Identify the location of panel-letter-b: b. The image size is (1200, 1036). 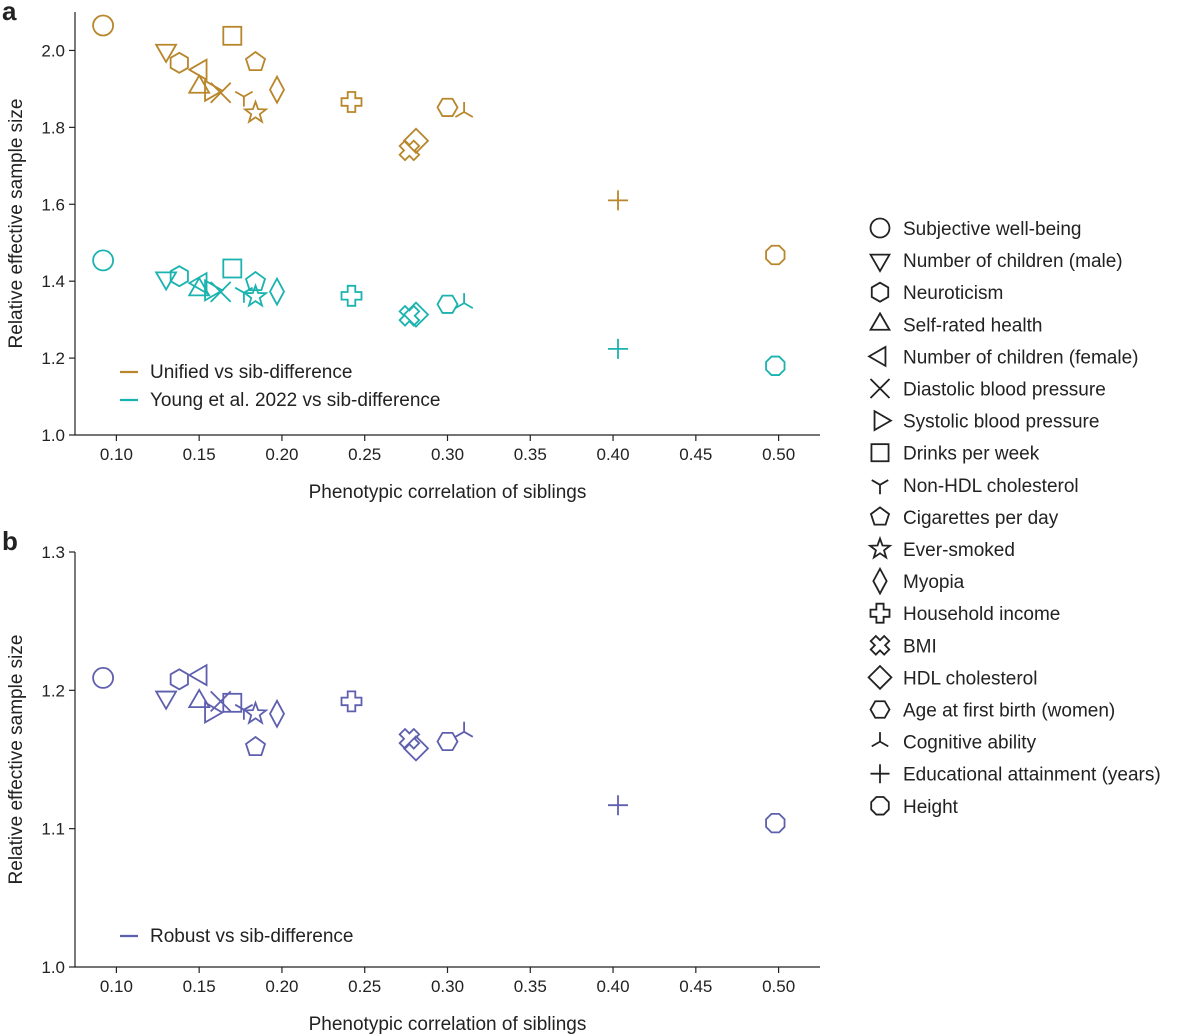
(10, 541).